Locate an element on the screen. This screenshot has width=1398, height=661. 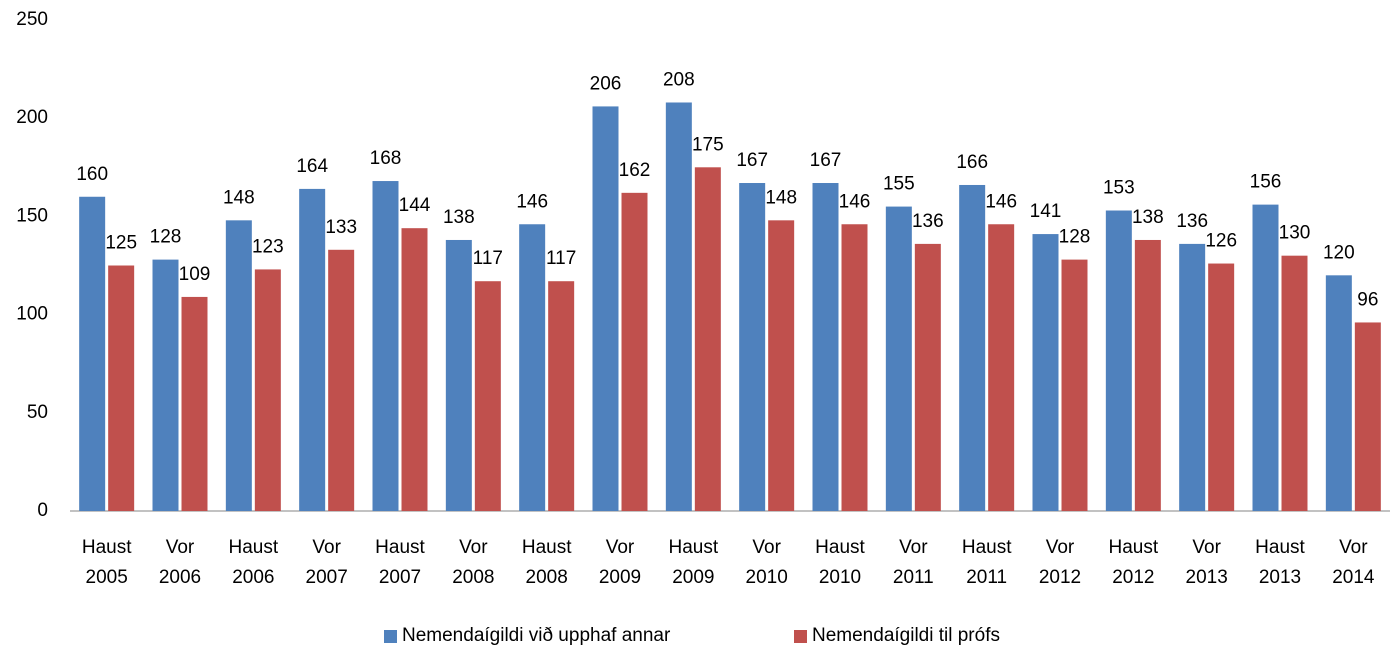
data-label: 130 is located at coordinates (1295, 233).